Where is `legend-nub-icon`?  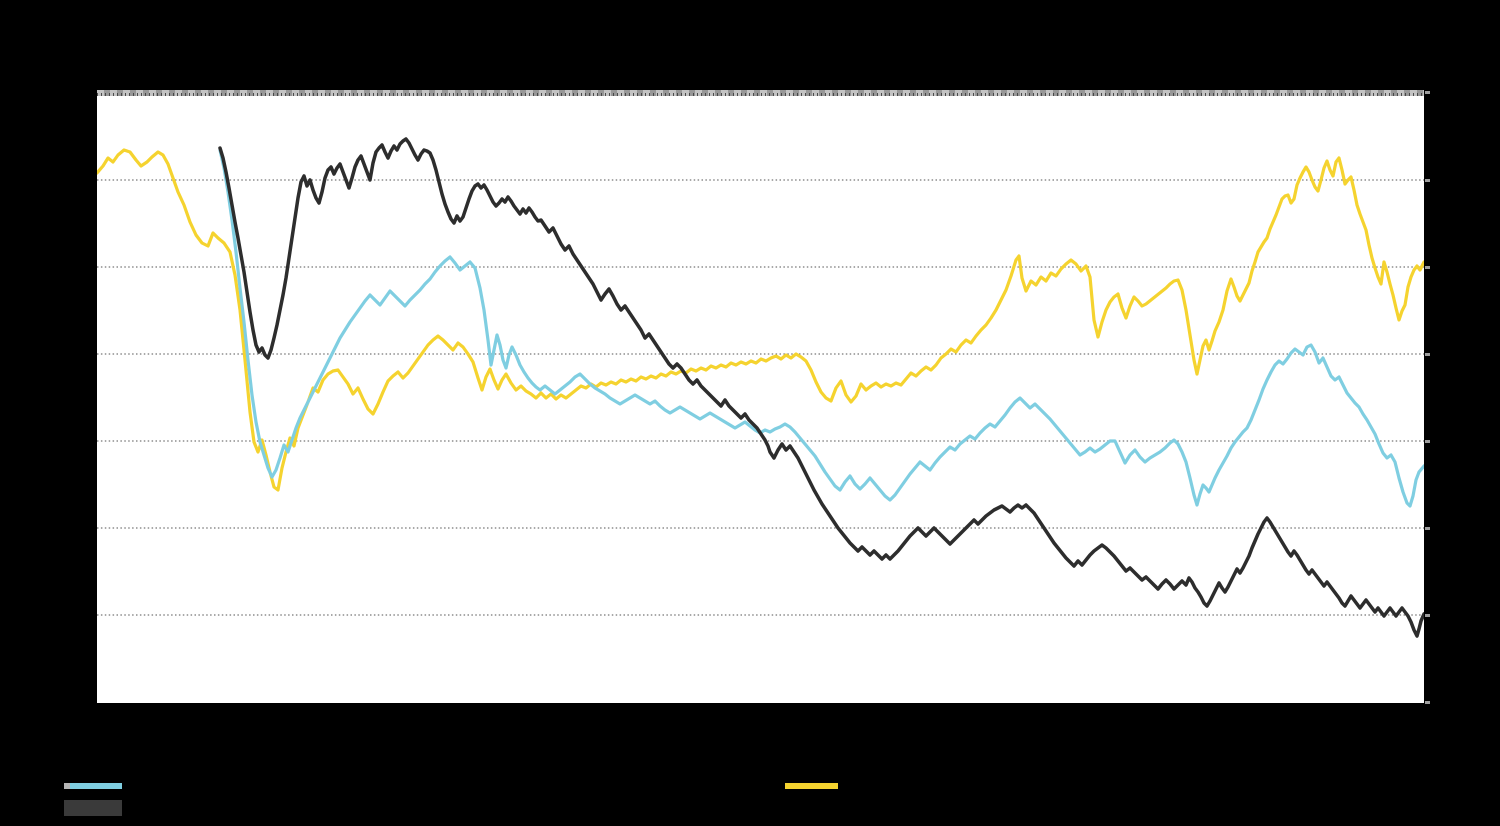 legend-nub-icon is located at coordinates (67, 786).